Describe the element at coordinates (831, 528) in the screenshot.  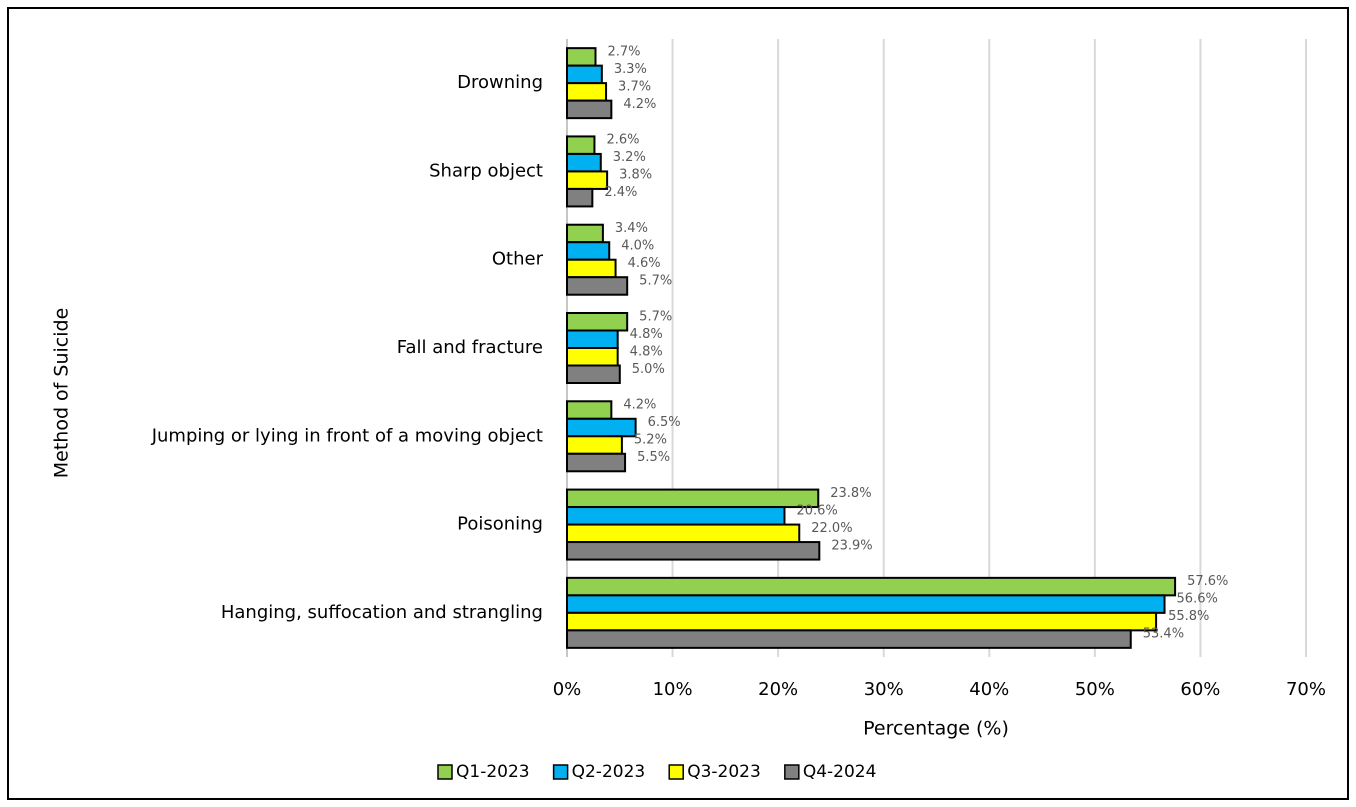
I see `value-label: 22.0%` at that location.